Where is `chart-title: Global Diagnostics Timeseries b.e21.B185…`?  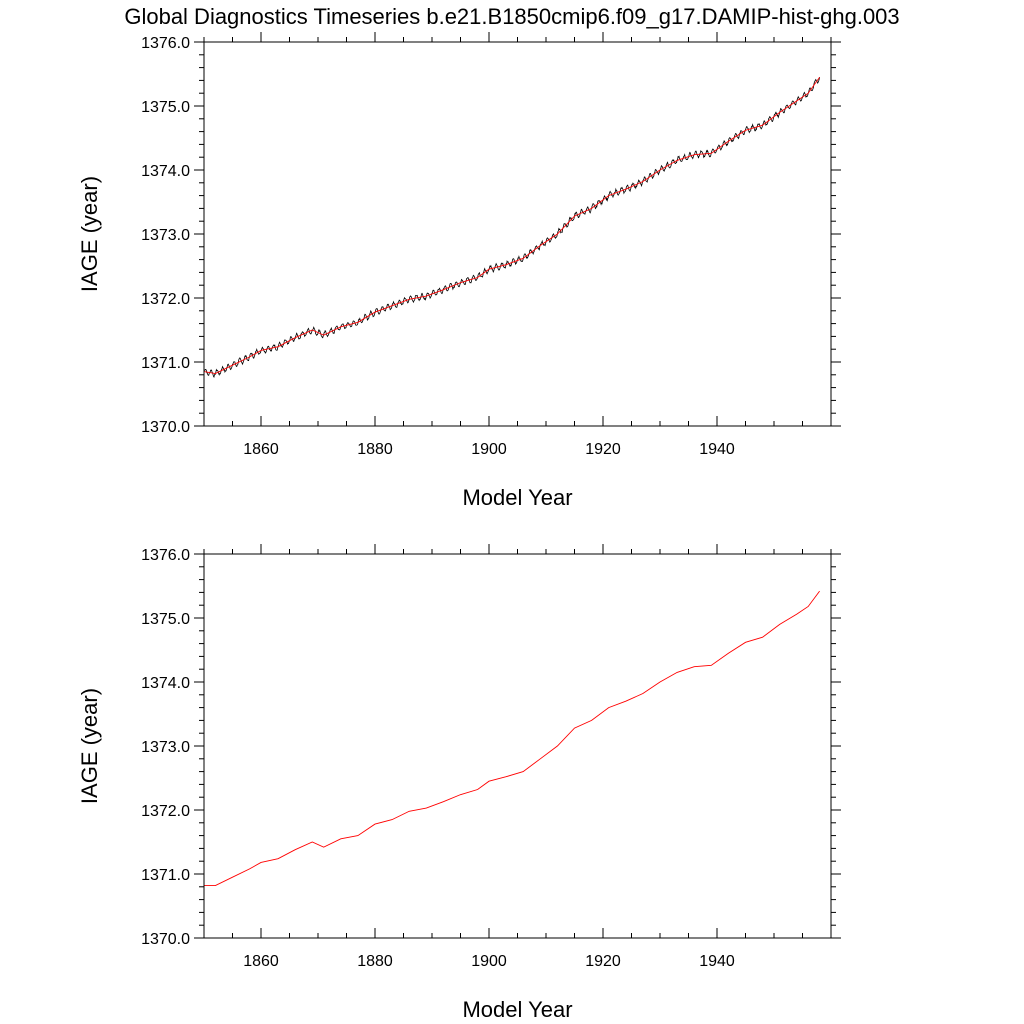
chart-title: Global Diagnostics Timeseries b.e21.B185… is located at coordinates (511, 16).